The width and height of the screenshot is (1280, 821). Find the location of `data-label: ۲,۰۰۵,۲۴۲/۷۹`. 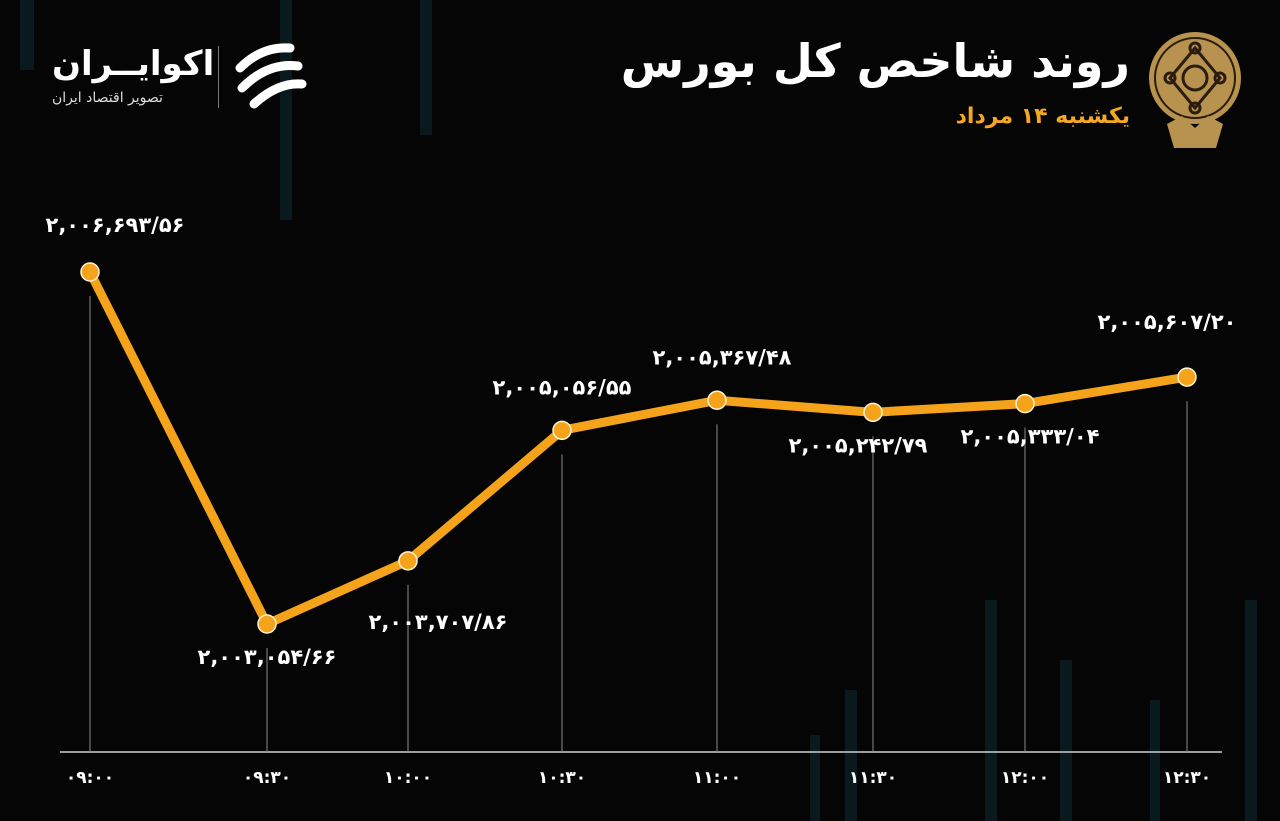

data-label: ۲,۰۰۵,۲۴۲/۷۹ is located at coordinates (858, 445).